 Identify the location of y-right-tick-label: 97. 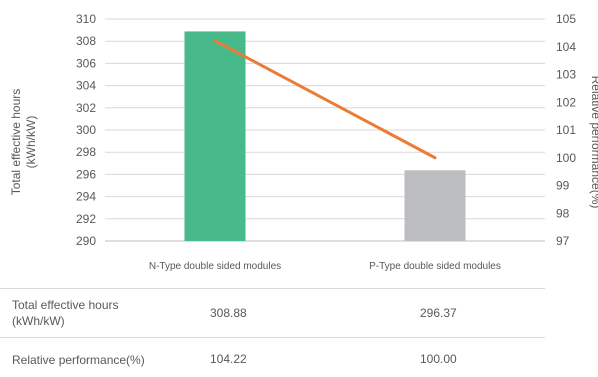
(563, 241).